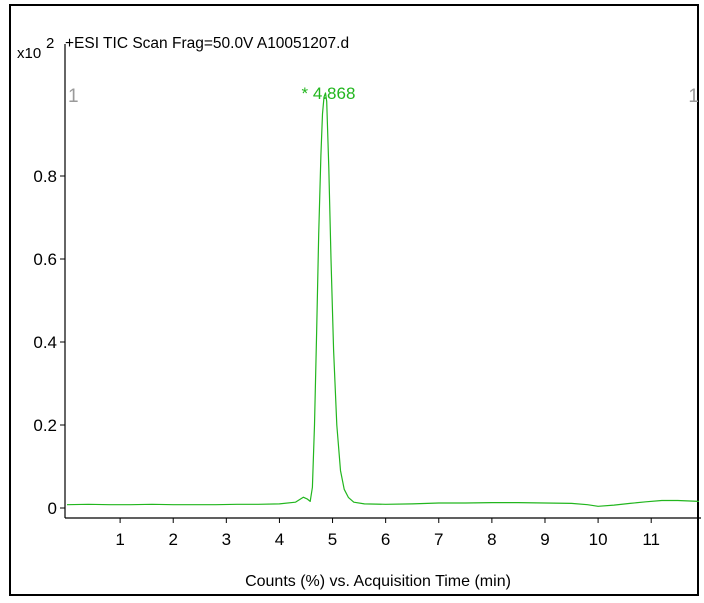 The height and width of the screenshot is (603, 704). Describe the element at coordinates (207, 43) in the screenshot. I see `chart-title: +ESI TIC Scan Frag=50.0V A10051207.d` at that location.